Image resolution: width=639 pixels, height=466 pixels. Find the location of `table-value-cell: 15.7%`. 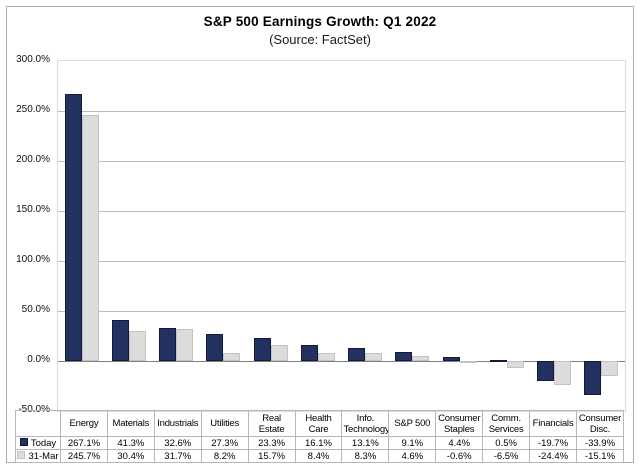

table-value-cell: 15.7% is located at coordinates (271, 456).